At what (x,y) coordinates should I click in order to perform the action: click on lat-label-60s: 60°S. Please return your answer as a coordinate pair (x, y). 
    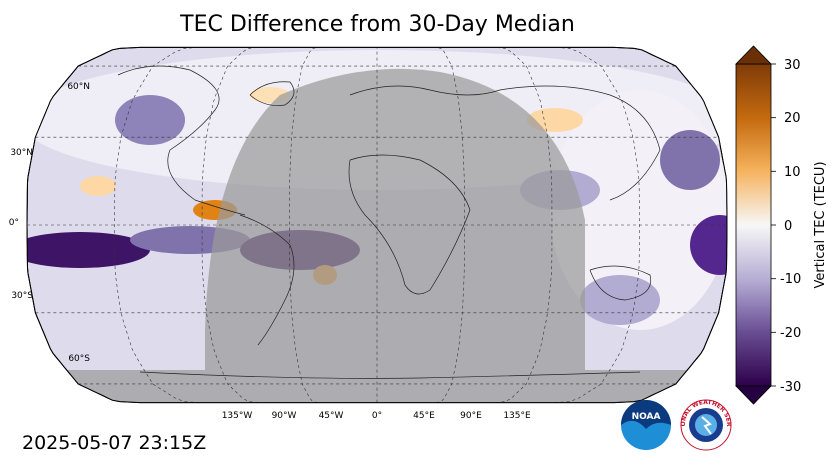
    Looking at the image, I should click on (79, 359).